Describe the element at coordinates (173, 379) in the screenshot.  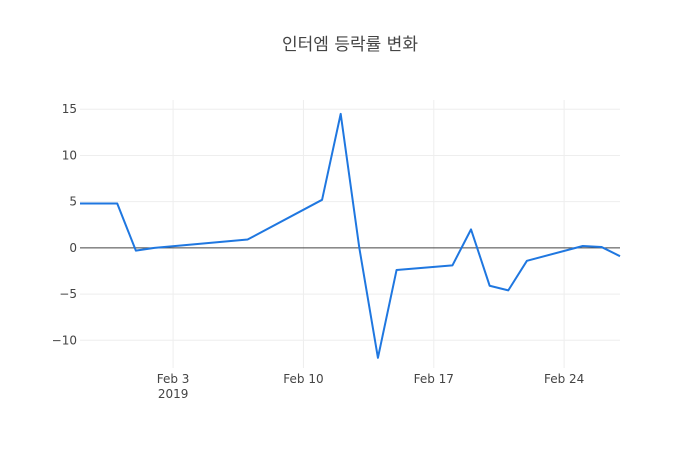
I see `x-tick-label: Feb 3` at that location.